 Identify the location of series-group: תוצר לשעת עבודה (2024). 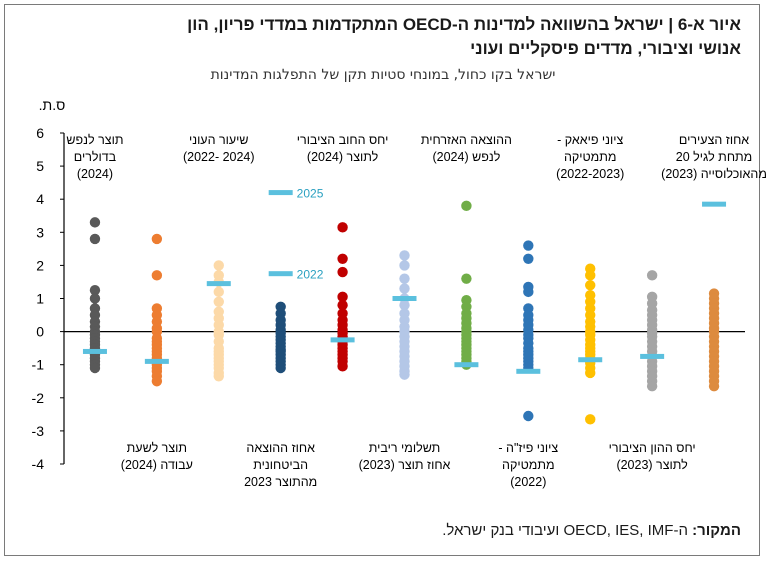
(157, 352).